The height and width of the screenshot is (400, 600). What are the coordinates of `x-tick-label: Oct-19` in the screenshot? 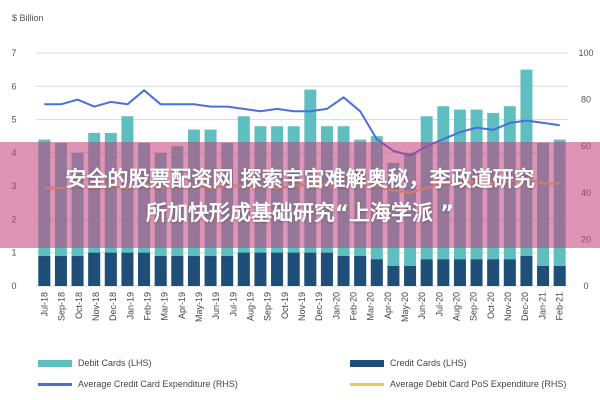 It's located at (285, 305).